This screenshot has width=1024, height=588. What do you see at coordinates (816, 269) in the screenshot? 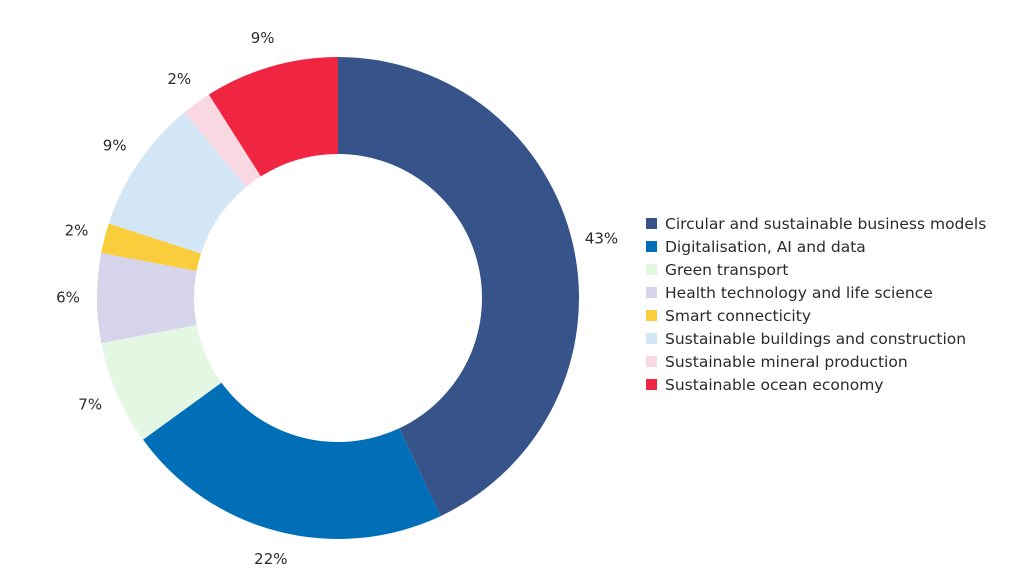
I see `legend-item: Green transport` at bounding box center [816, 269].